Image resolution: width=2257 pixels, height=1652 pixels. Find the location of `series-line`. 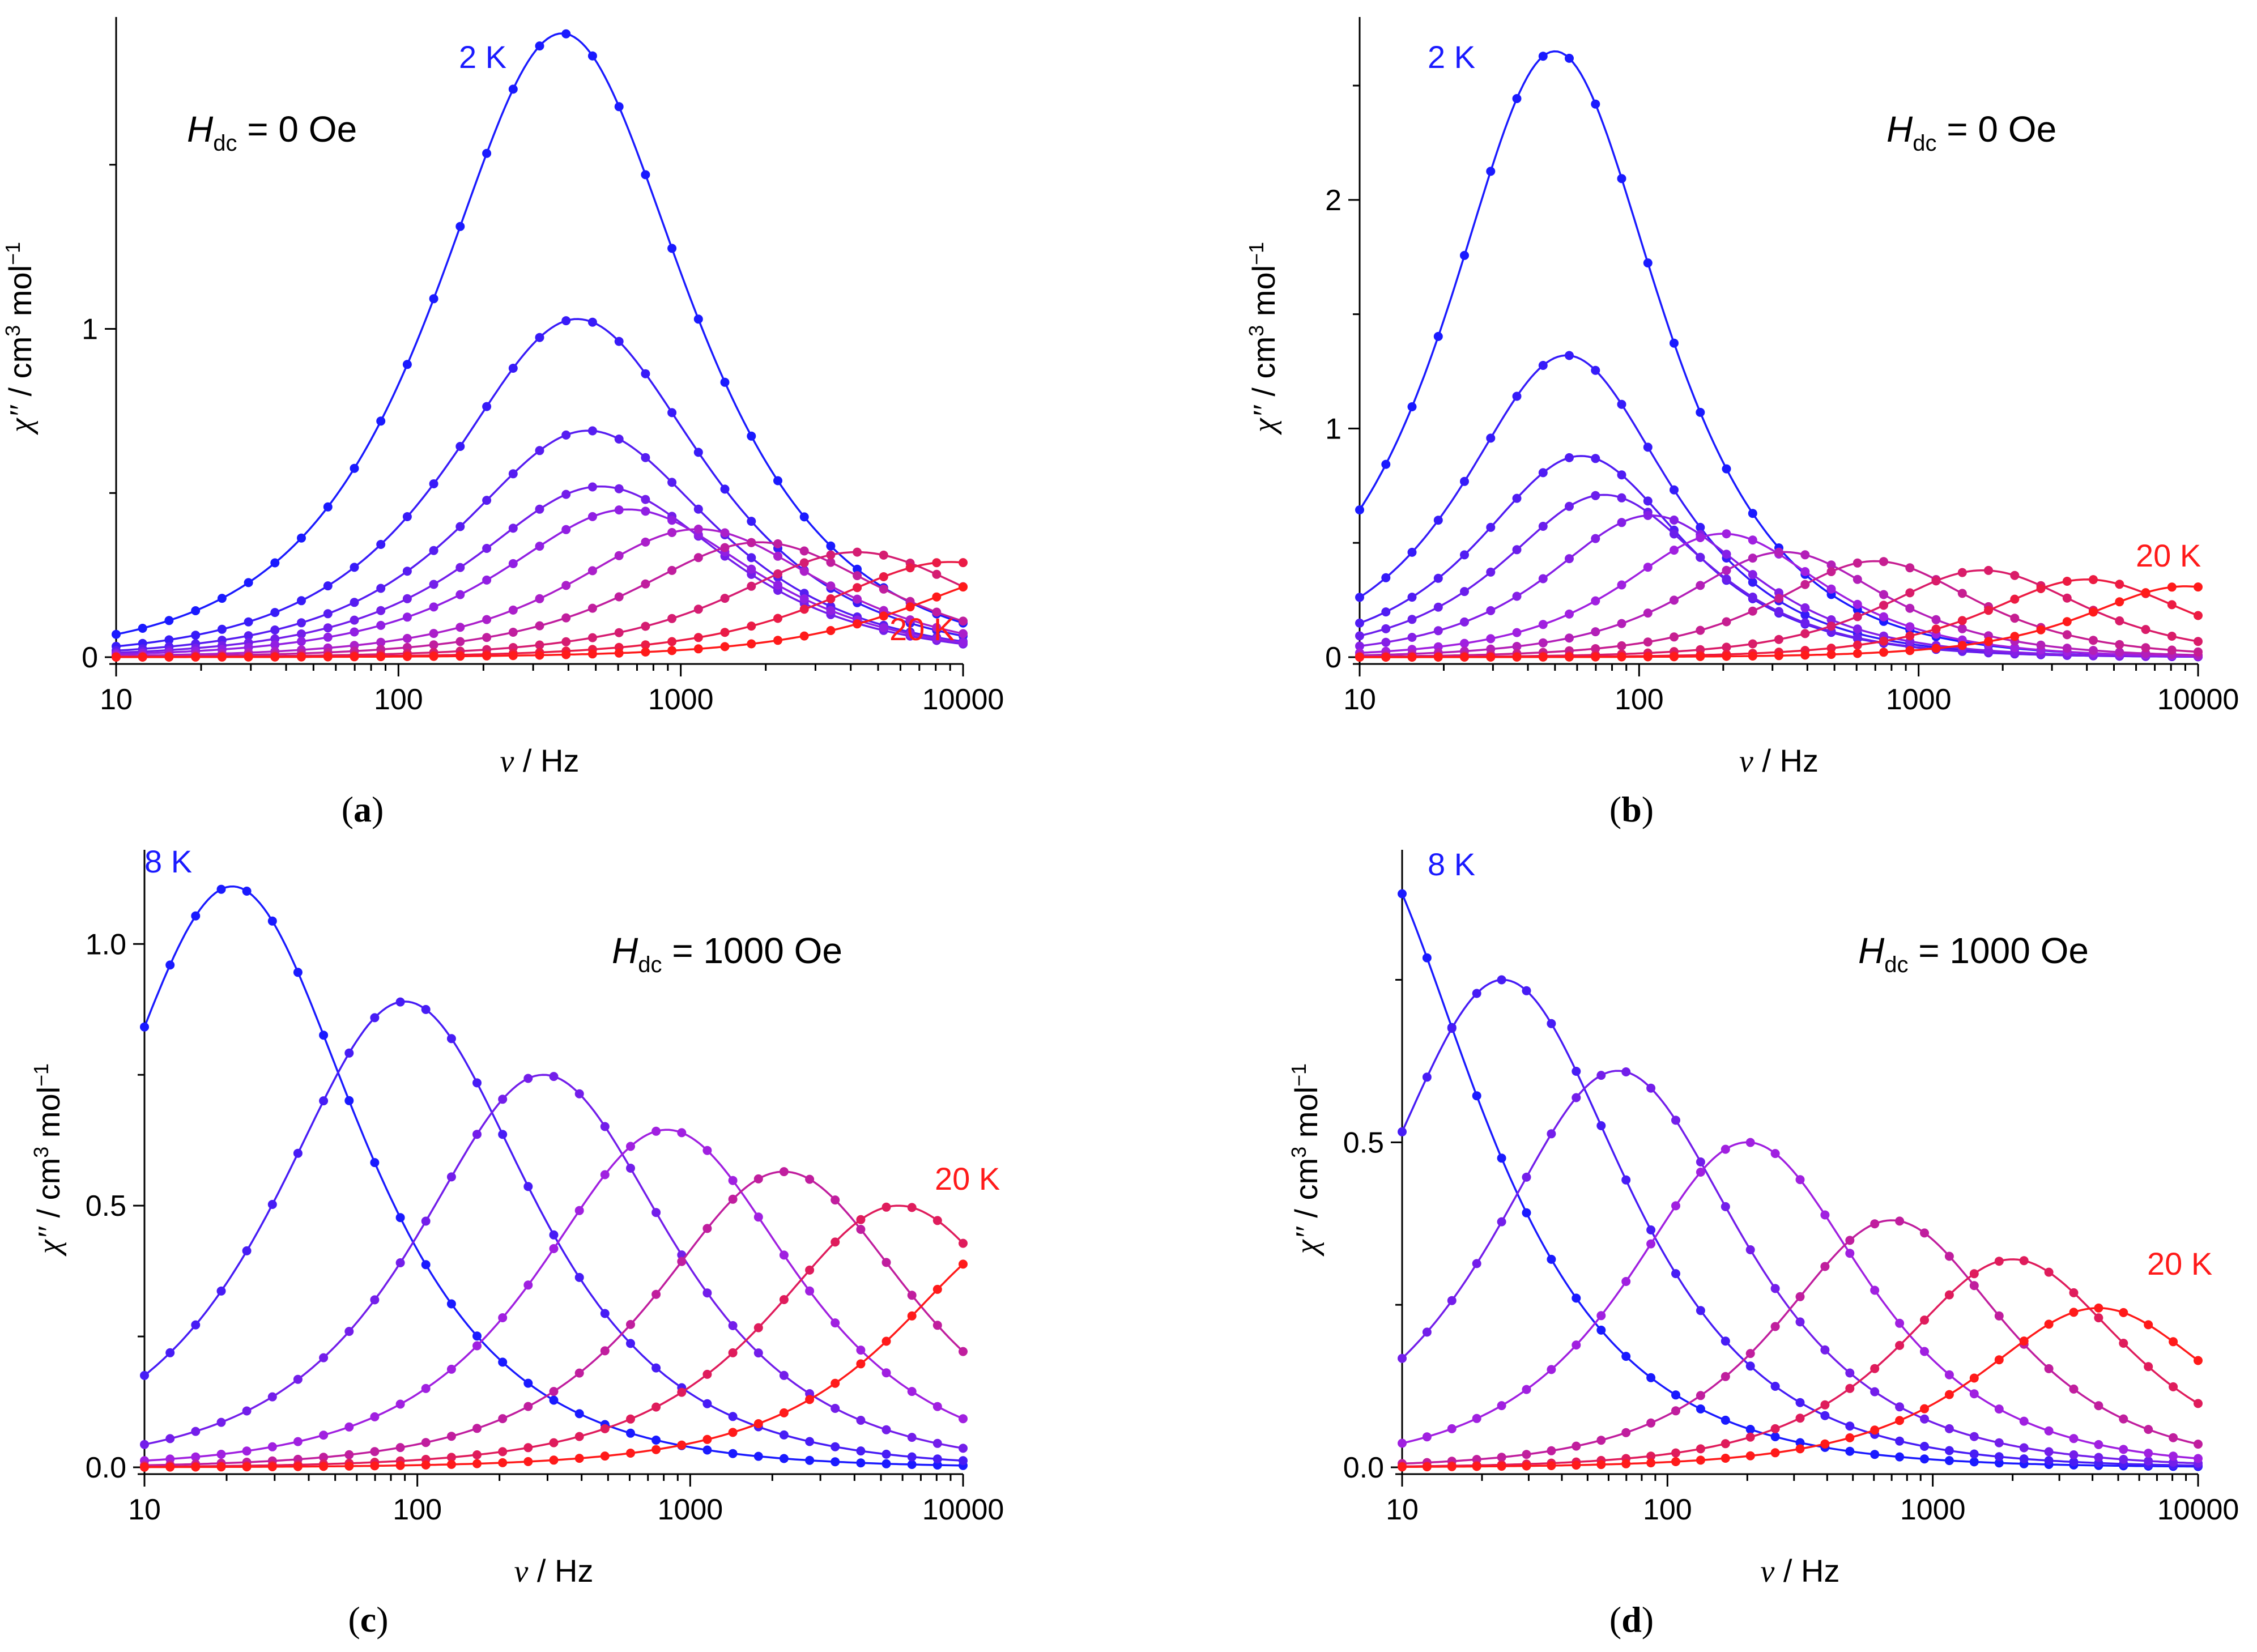

series-line is located at coordinates (554, 1365).